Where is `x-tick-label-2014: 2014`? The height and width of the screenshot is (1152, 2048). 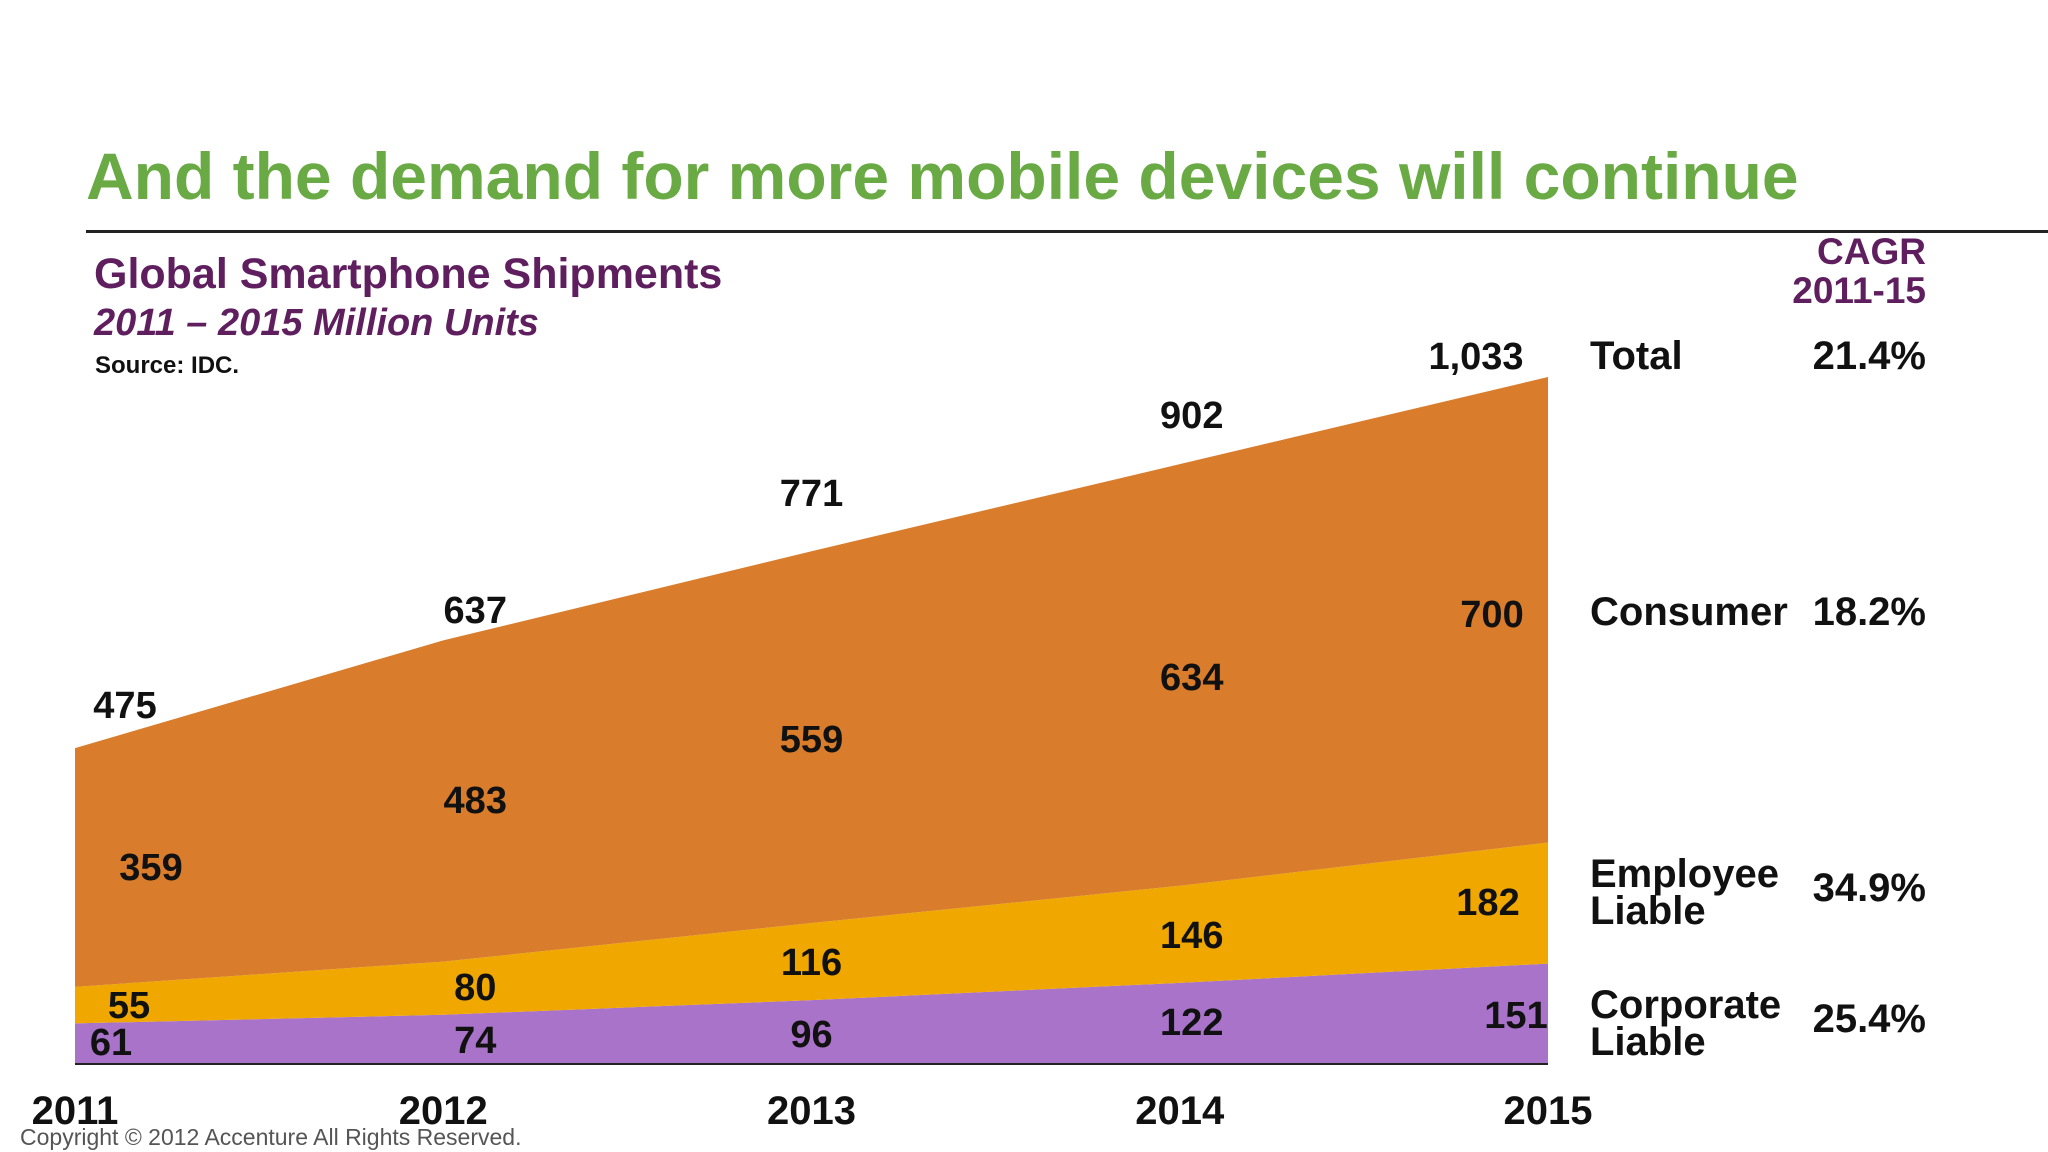
x-tick-label-2014: 2014 is located at coordinates (1180, 1111).